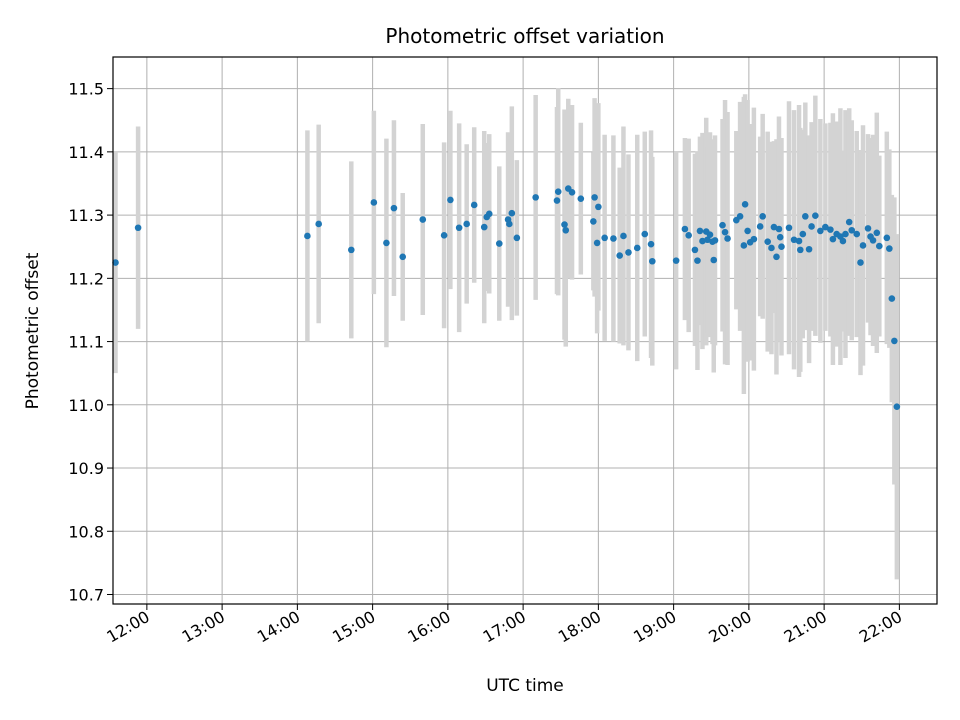  What do you see at coordinates (86, 595) in the screenshot?
I see `y-tick-label: 10.7` at bounding box center [86, 595].